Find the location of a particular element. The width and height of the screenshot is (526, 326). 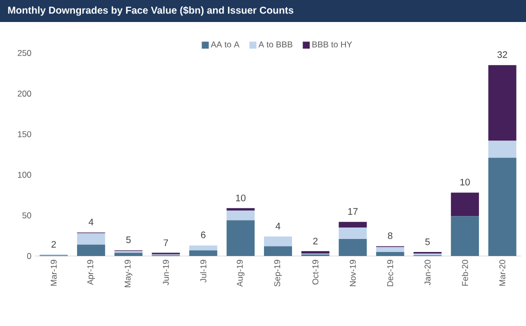

y-tick-label: 50 is located at coordinates (27, 215).